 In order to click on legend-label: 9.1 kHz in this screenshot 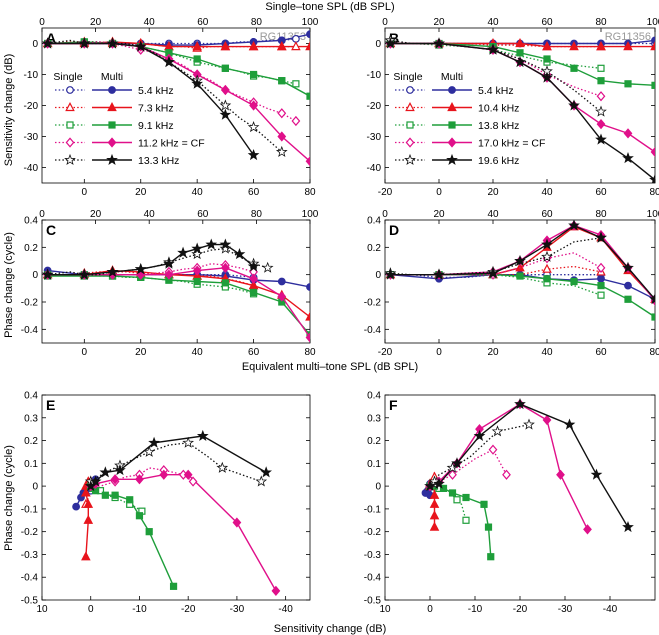, I will do `click(156, 126)`.